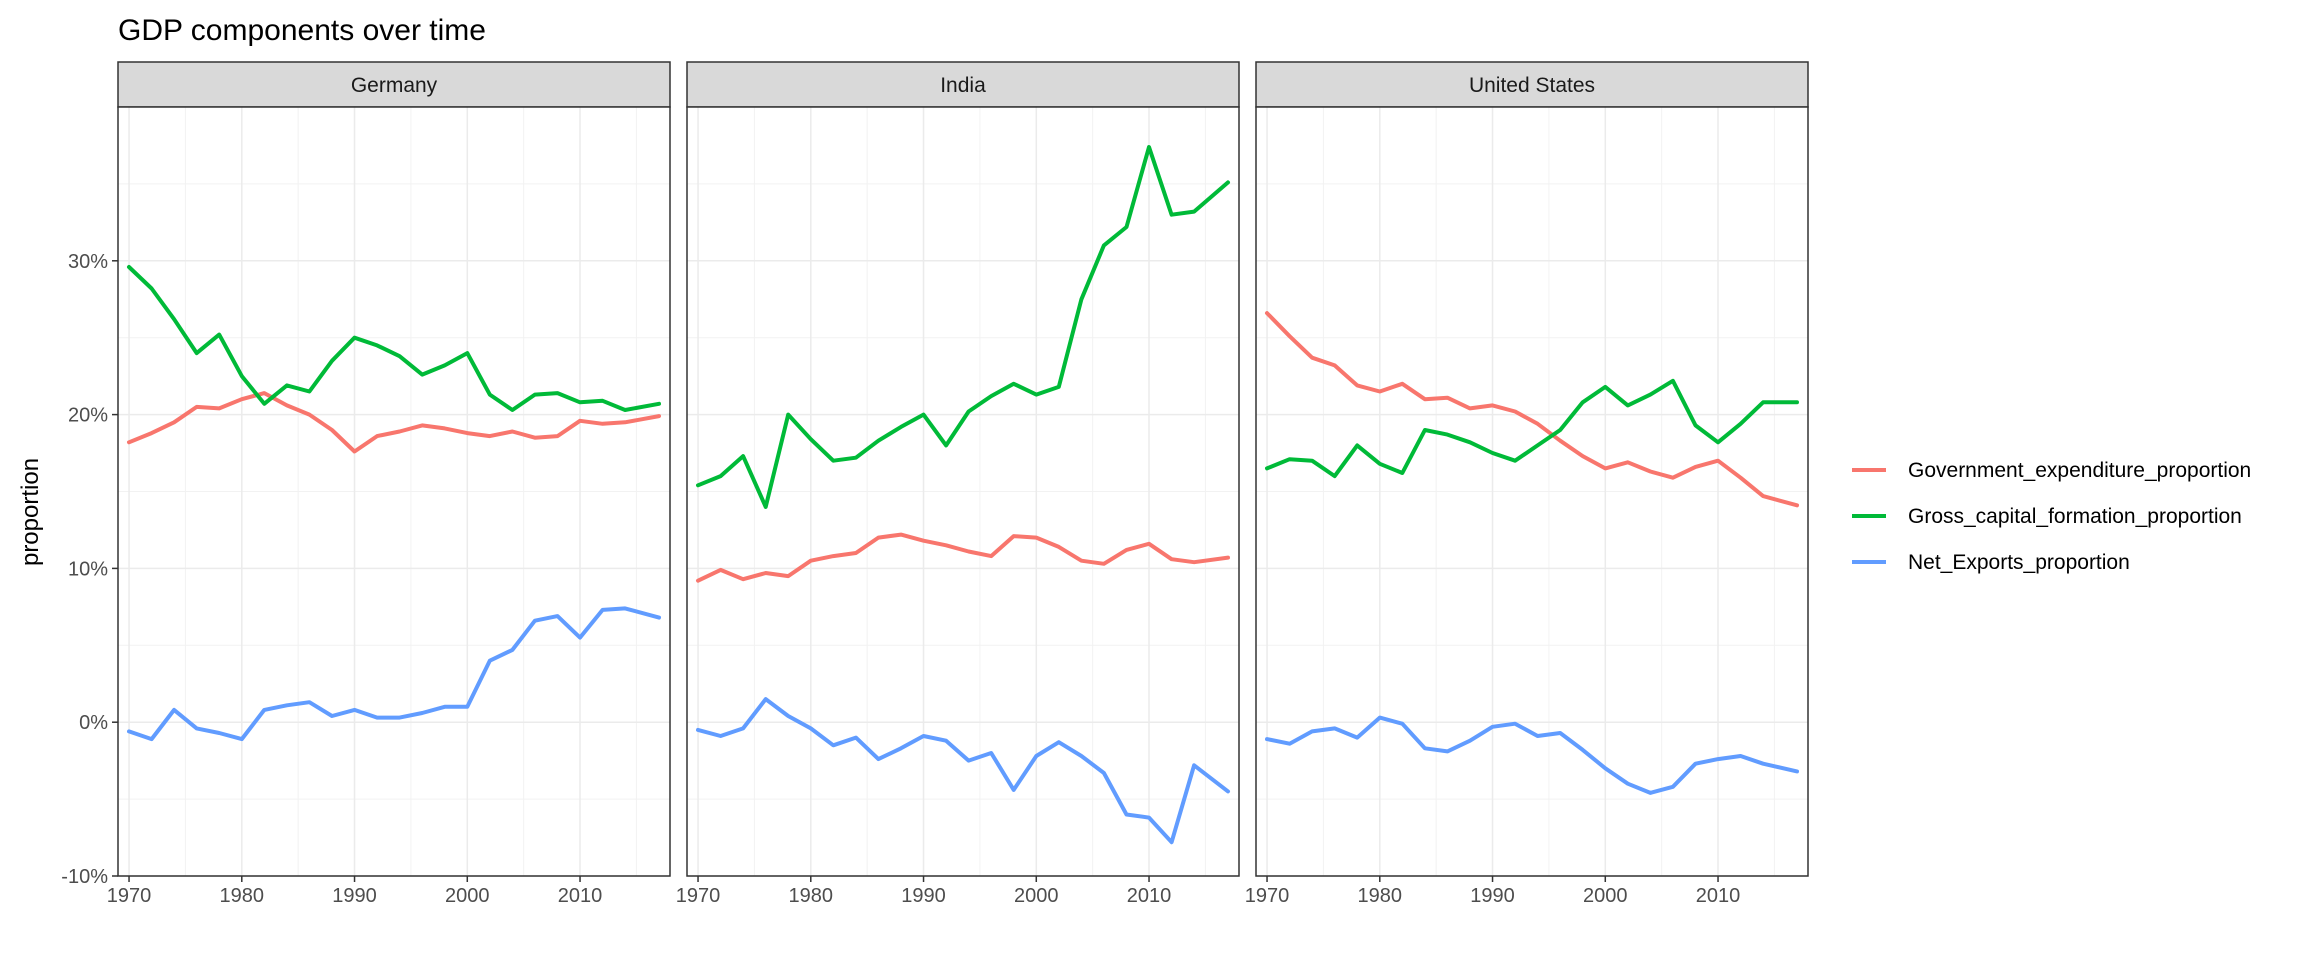  What do you see at coordinates (30, 512) in the screenshot?
I see `y-axis-title: proportion` at bounding box center [30, 512].